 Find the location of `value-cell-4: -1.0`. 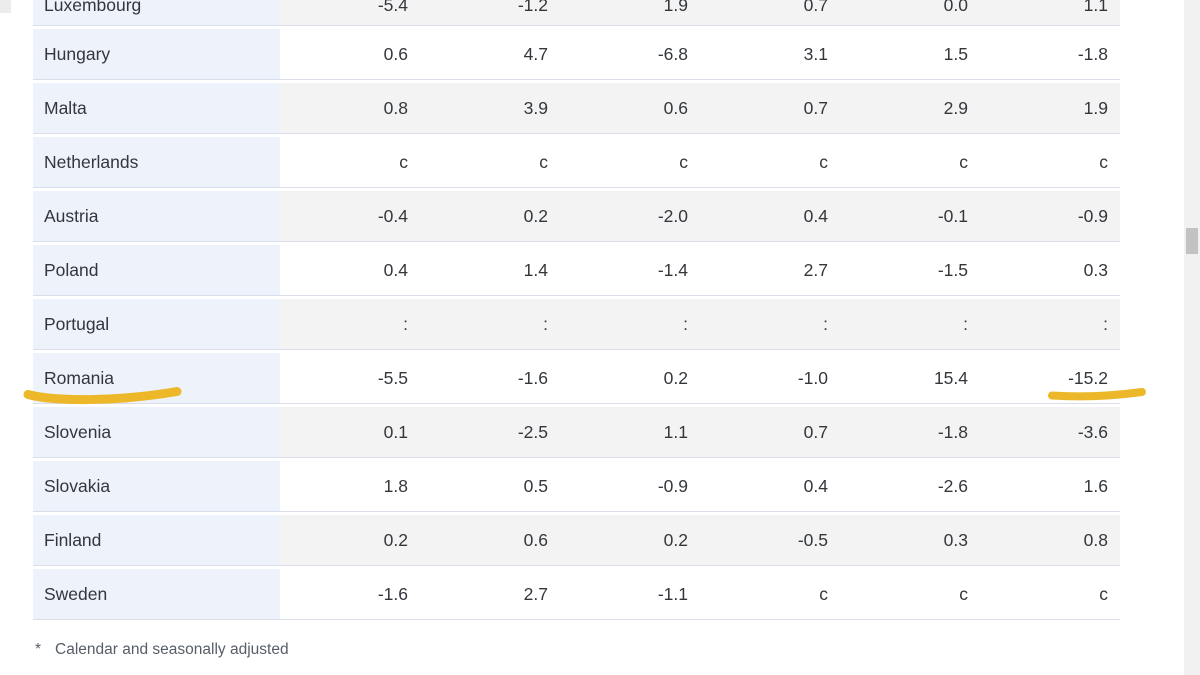

value-cell-4: -1.0 is located at coordinates (812, 377).